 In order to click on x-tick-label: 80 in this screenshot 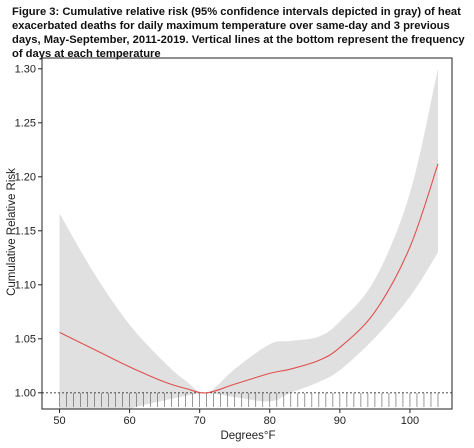, I will do `click(270, 421)`.